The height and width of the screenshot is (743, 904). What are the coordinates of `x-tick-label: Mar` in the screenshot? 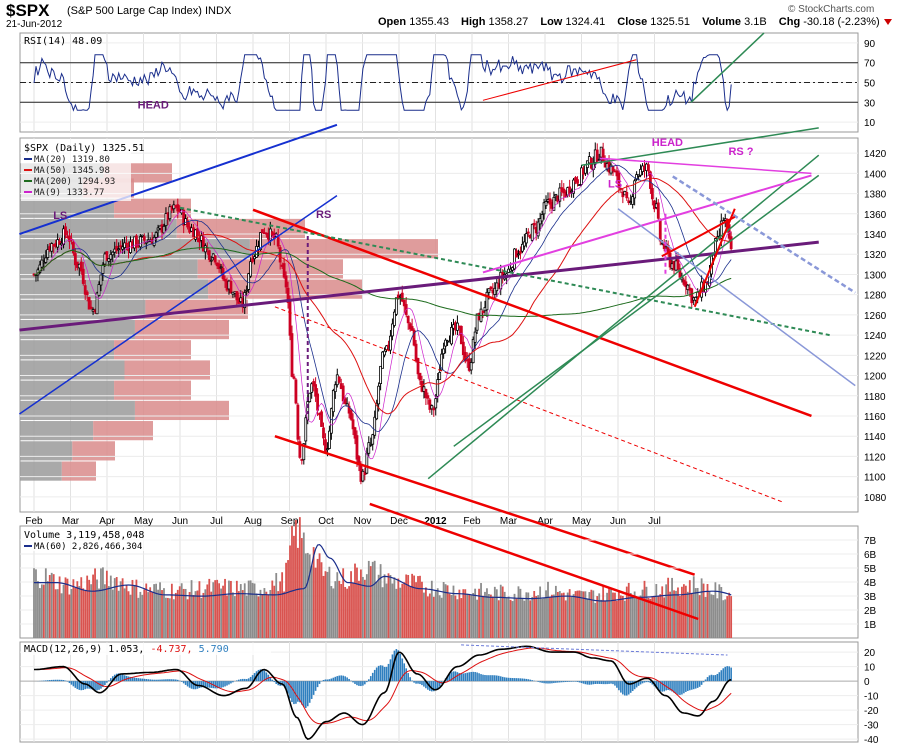 It's located at (509, 521).